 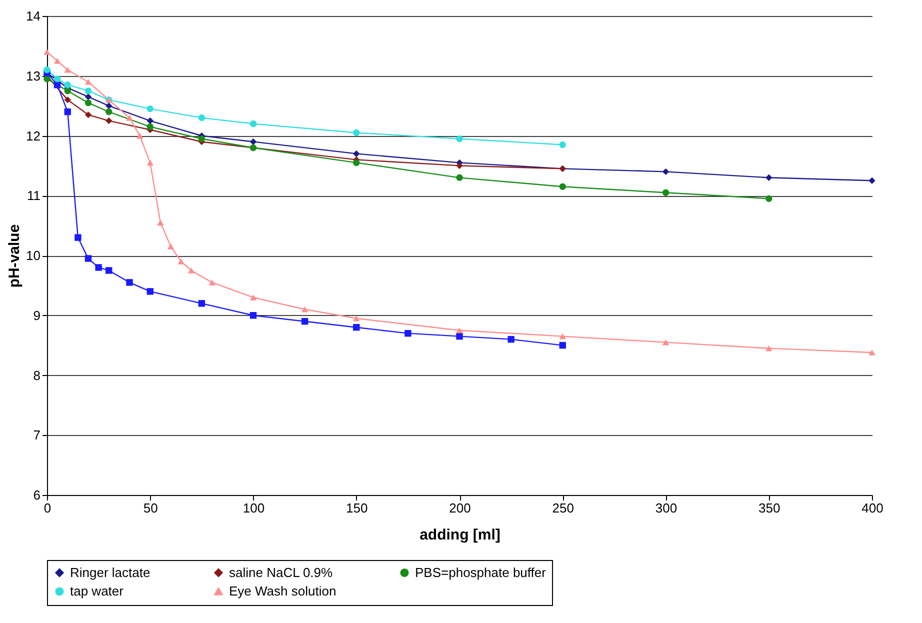 I want to click on legend-label: tap water, so click(x=97, y=591).